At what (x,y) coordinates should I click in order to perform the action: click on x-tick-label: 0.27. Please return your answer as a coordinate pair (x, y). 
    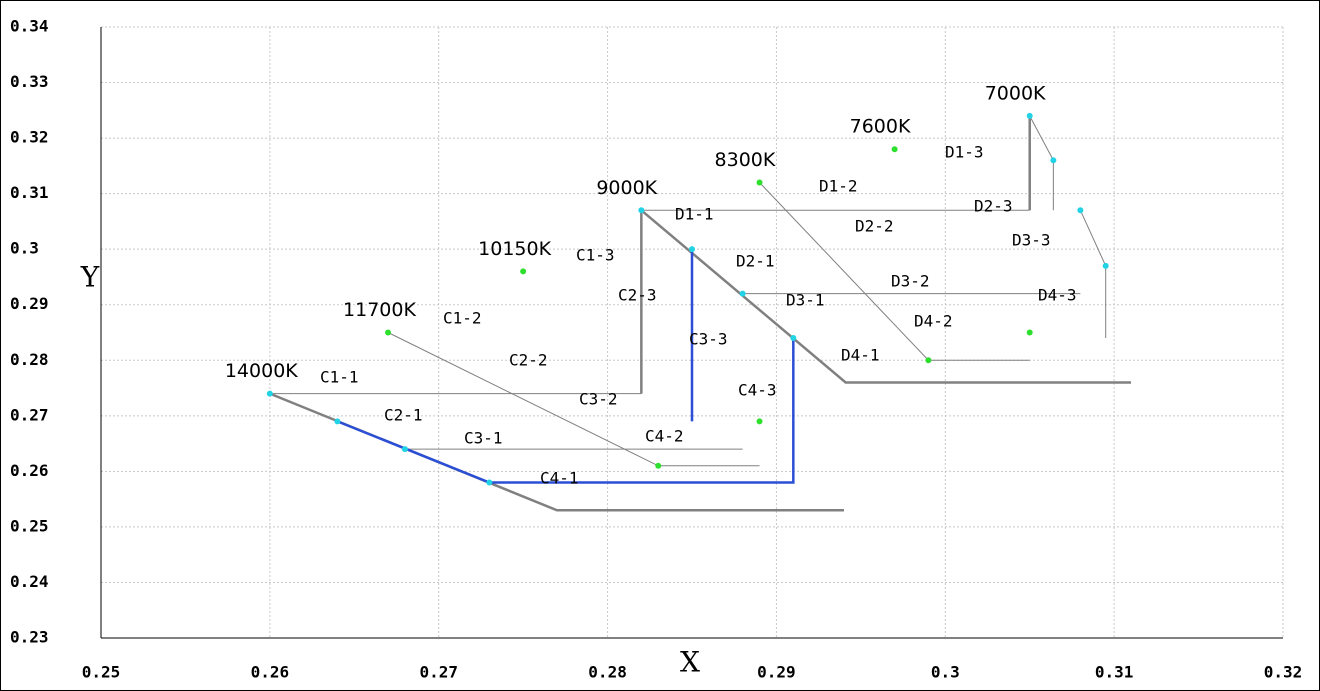
    Looking at the image, I should click on (438, 672).